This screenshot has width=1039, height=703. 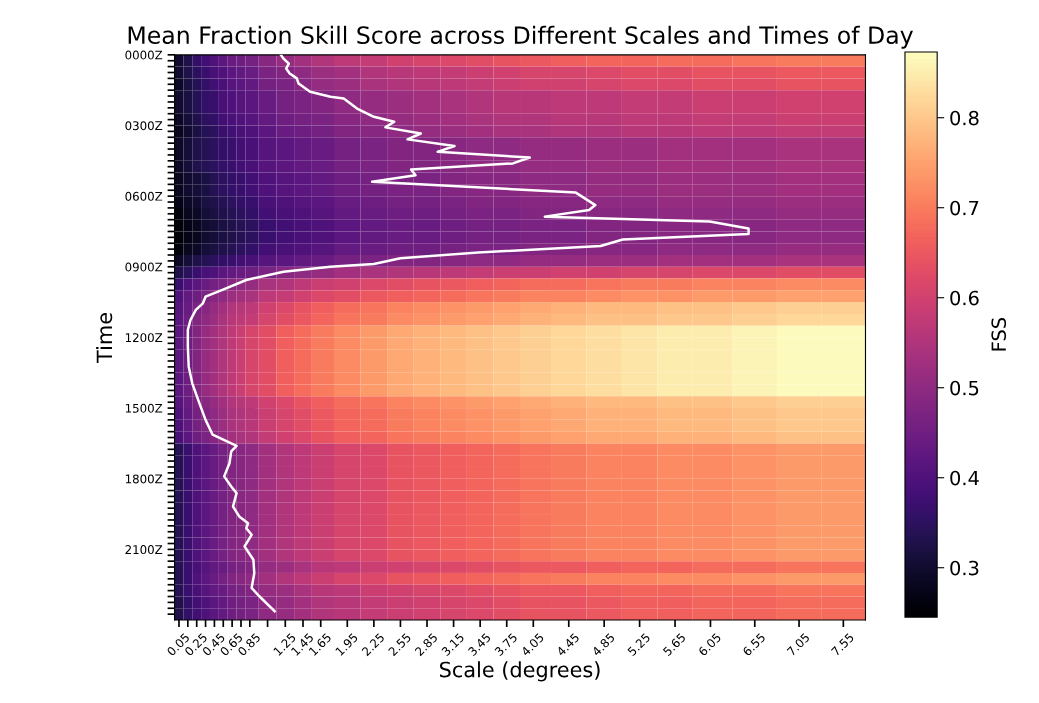 I want to click on y-tick-label: 0300Z, so click(x=144, y=126).